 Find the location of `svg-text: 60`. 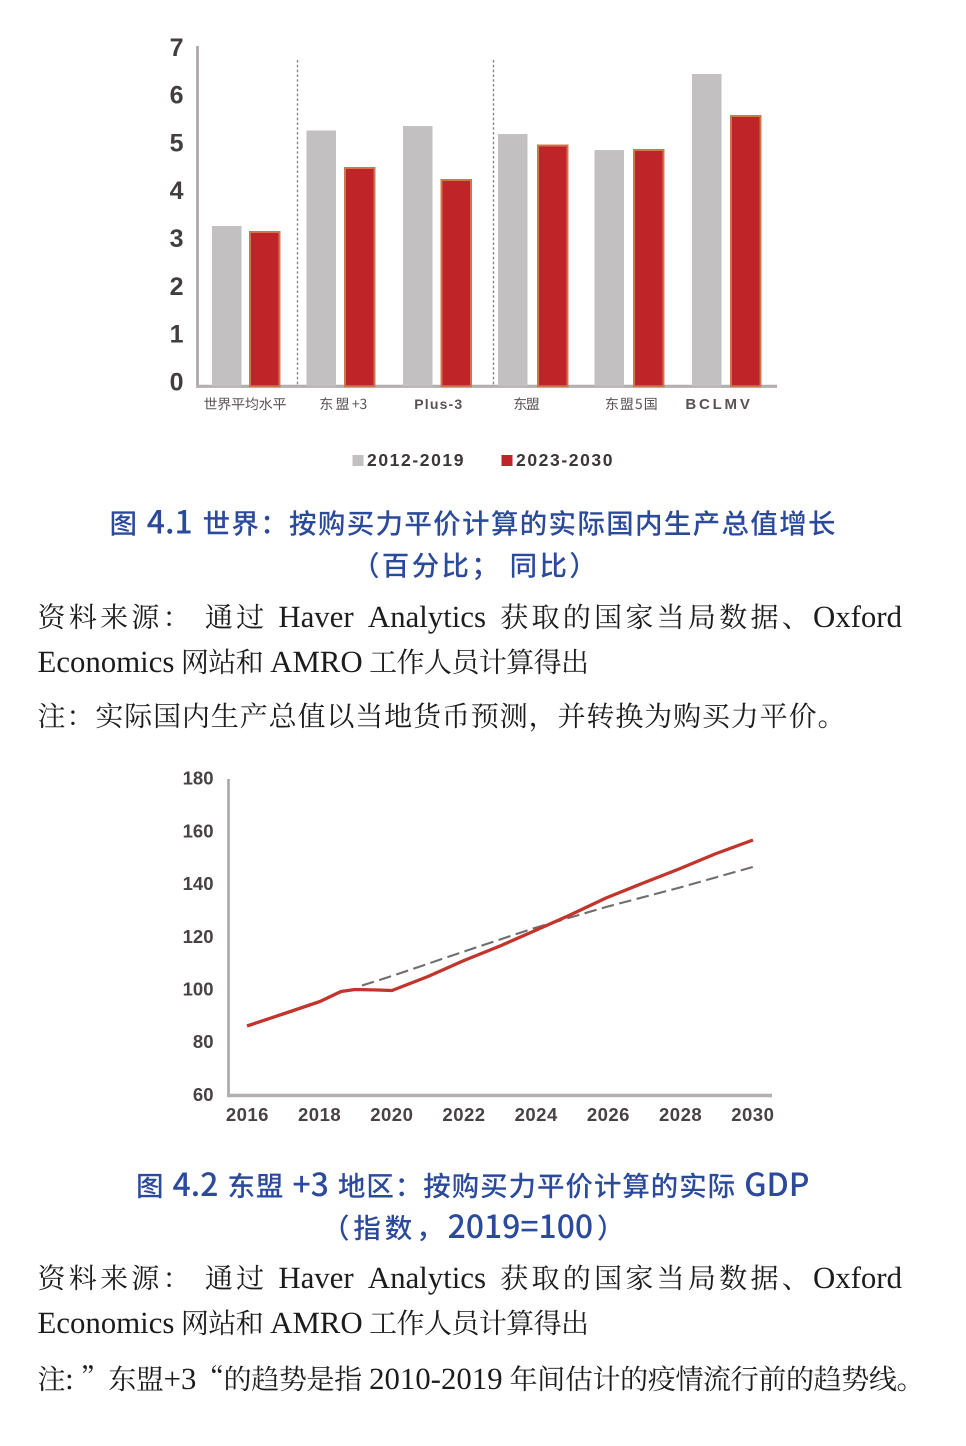

svg-text: 60 is located at coordinates (203, 1094).